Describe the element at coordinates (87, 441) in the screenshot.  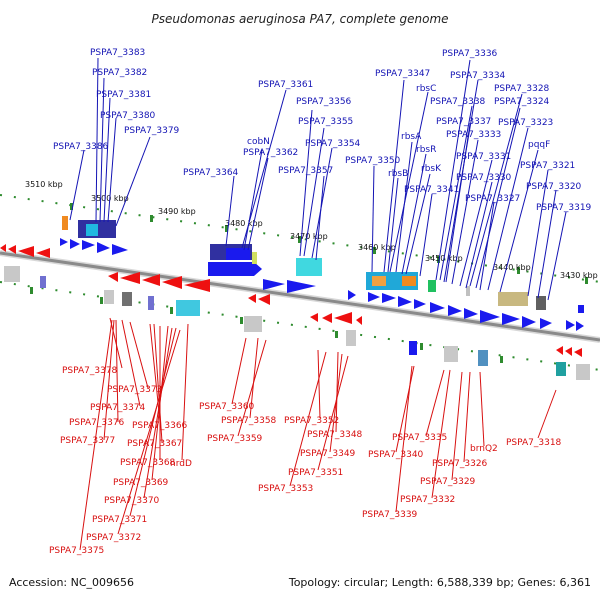
I see `gene-label: PSPA7_3377` at that location.